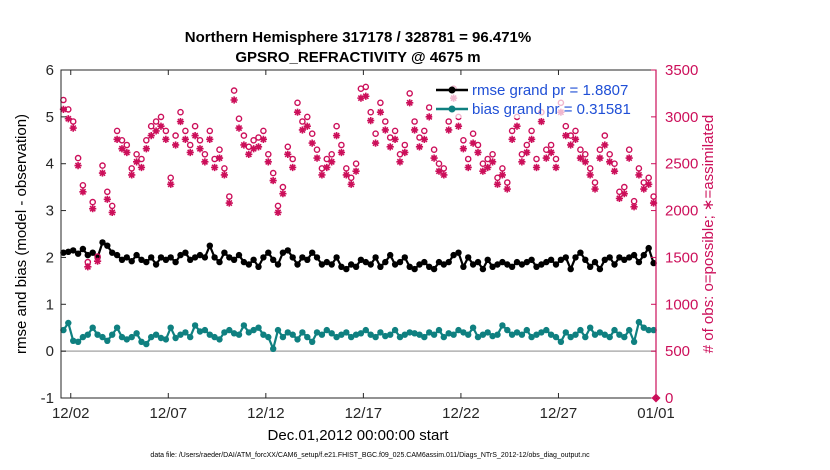 This screenshot has width=830, height=470. Describe the element at coordinates (47, 398) in the screenshot. I see `y-tick-label: -1` at that location.